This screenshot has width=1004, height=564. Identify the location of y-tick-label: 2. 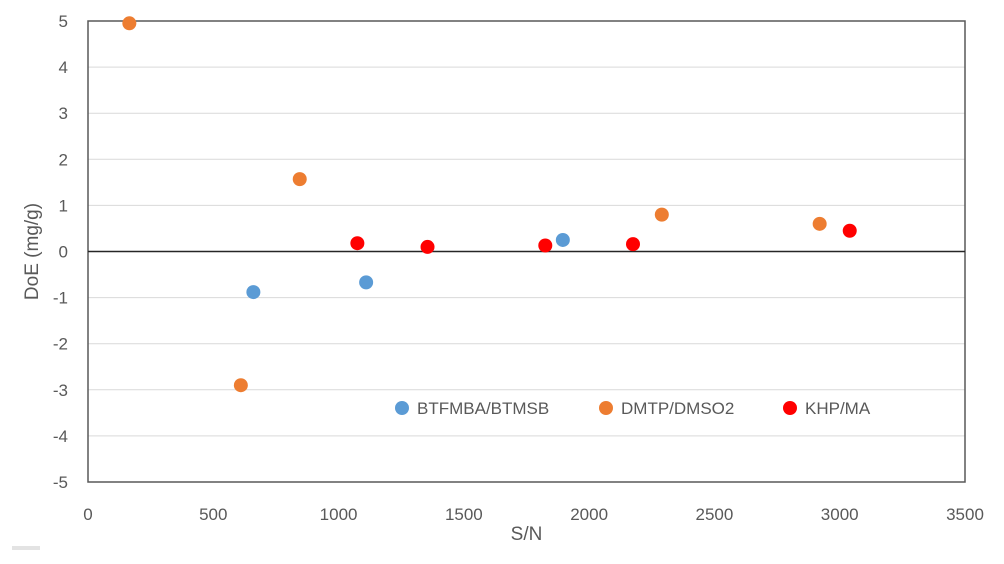
(63, 159).